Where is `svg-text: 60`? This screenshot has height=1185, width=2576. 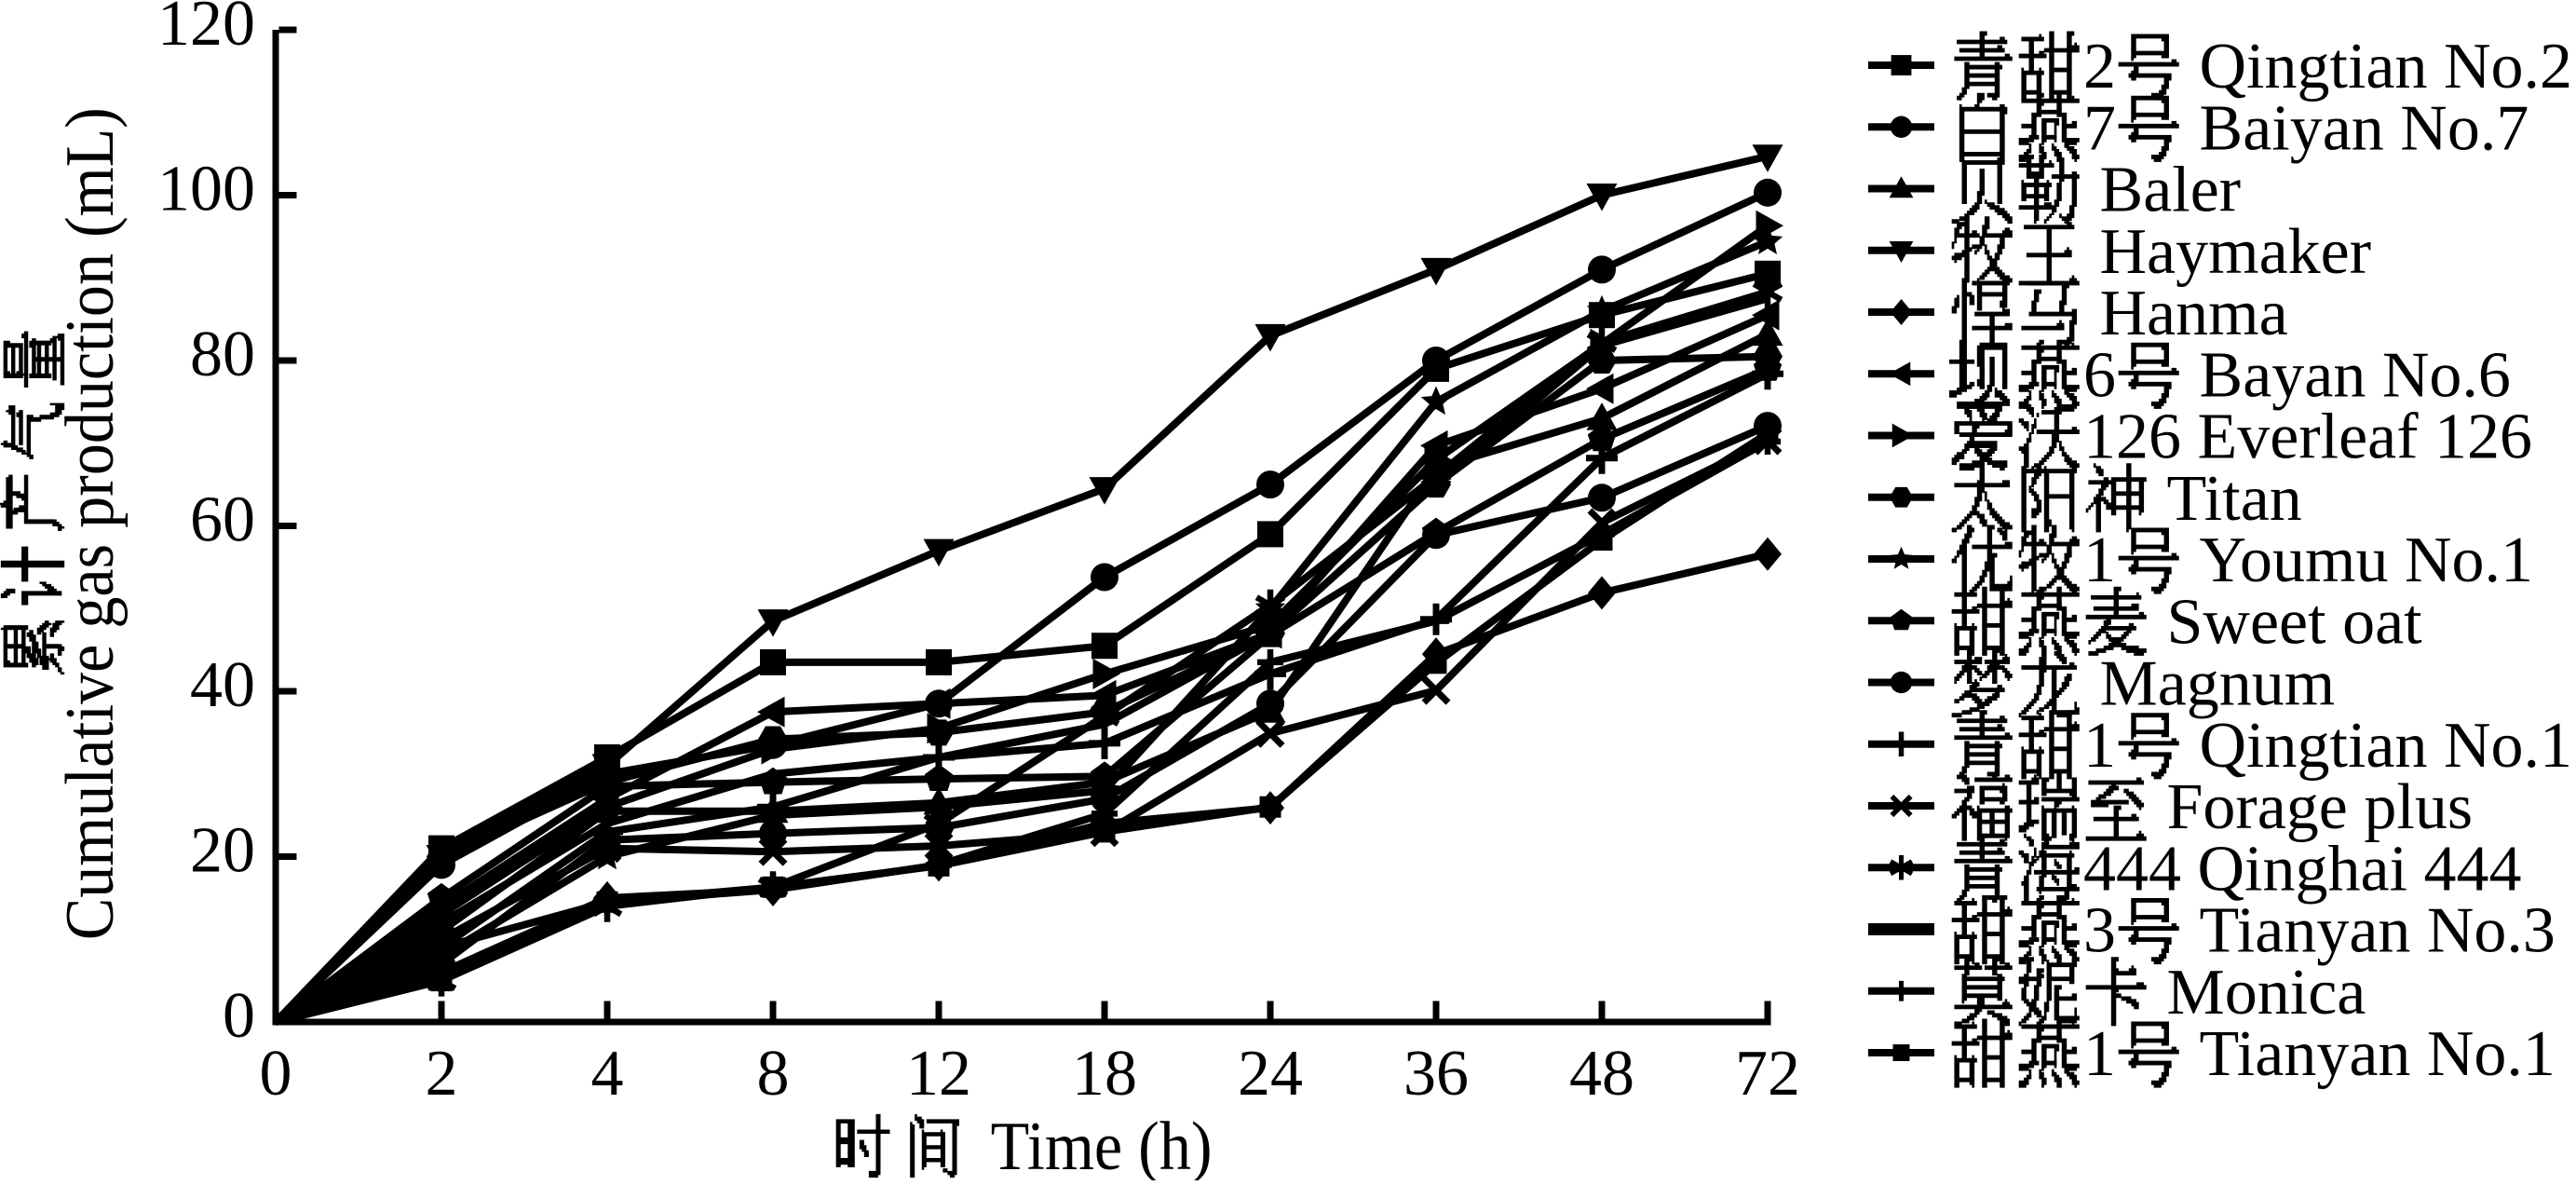
svg-text: 60 is located at coordinates (222, 520).